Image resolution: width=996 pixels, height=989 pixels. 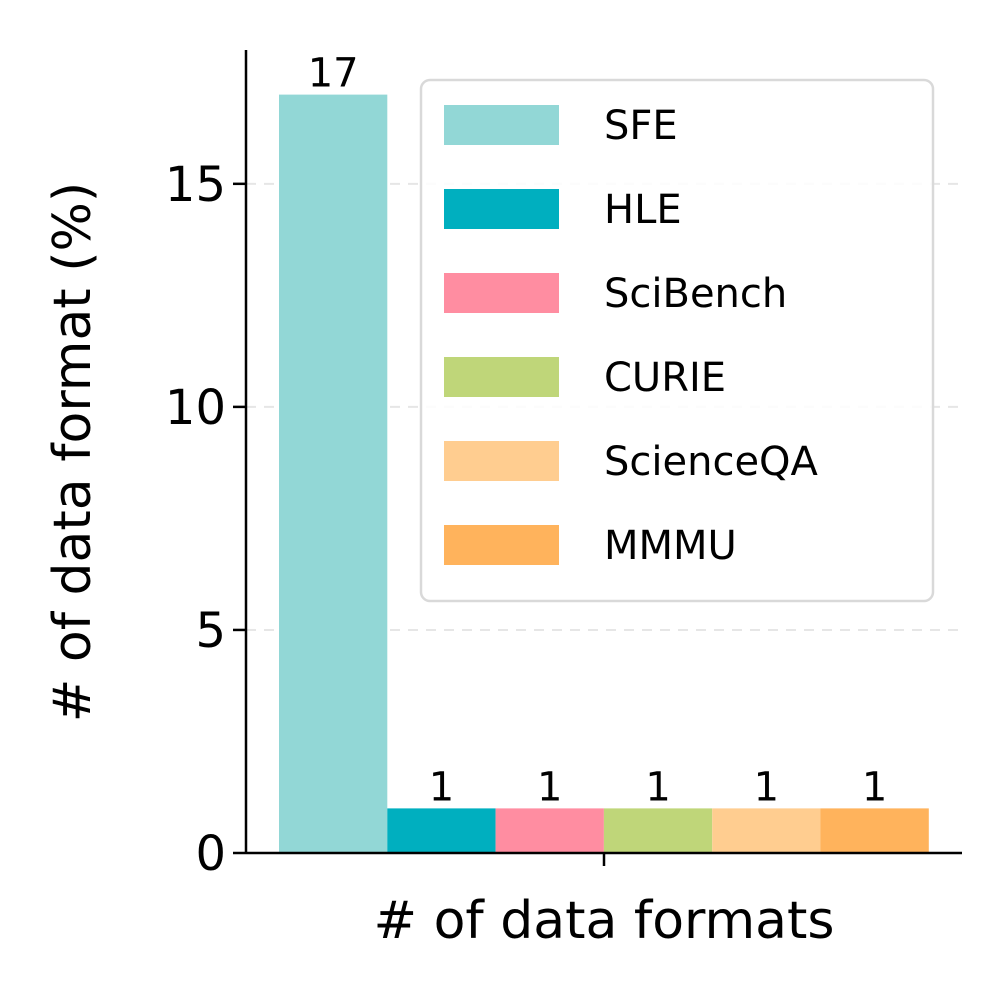 I want to click on x-axis-title: # of data formats, so click(x=604, y=921).